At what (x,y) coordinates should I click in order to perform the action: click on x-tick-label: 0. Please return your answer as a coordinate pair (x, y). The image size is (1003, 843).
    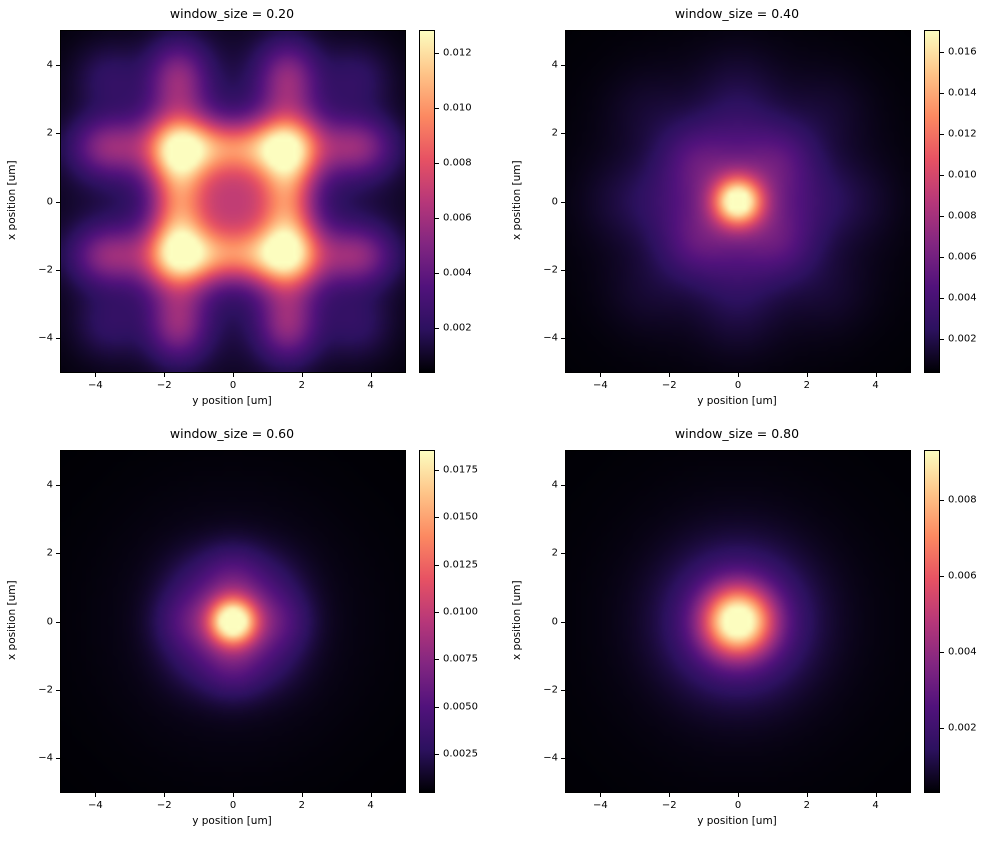
    Looking at the image, I should click on (738, 805).